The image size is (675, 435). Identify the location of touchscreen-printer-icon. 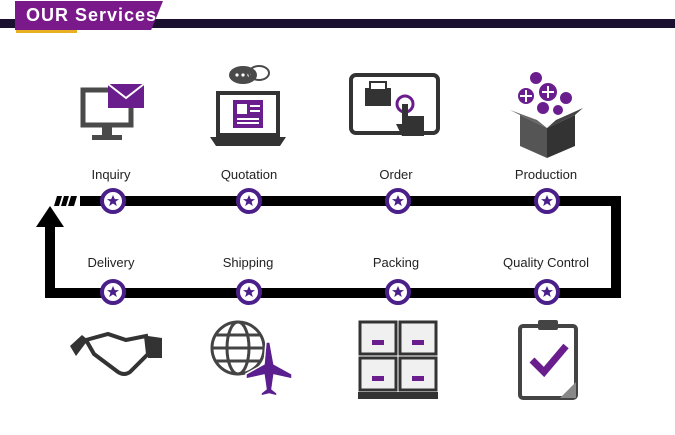
(394, 104).